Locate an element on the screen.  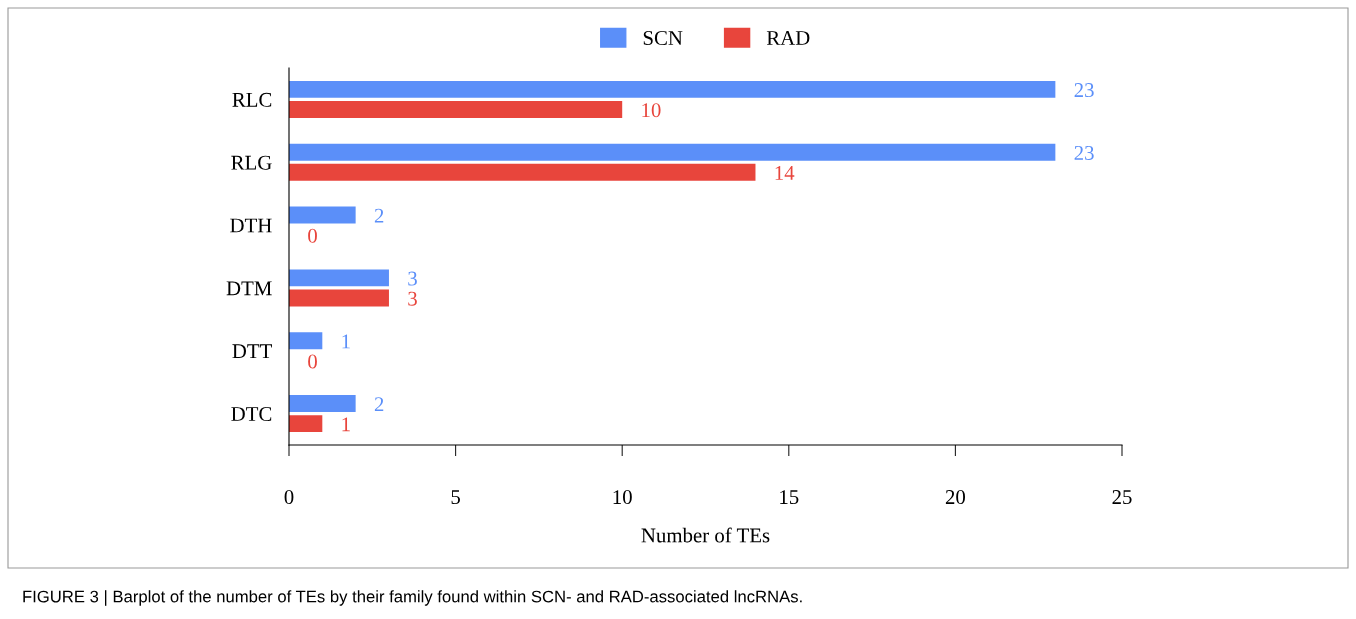
y-tick-label: RLC is located at coordinates (252, 99).